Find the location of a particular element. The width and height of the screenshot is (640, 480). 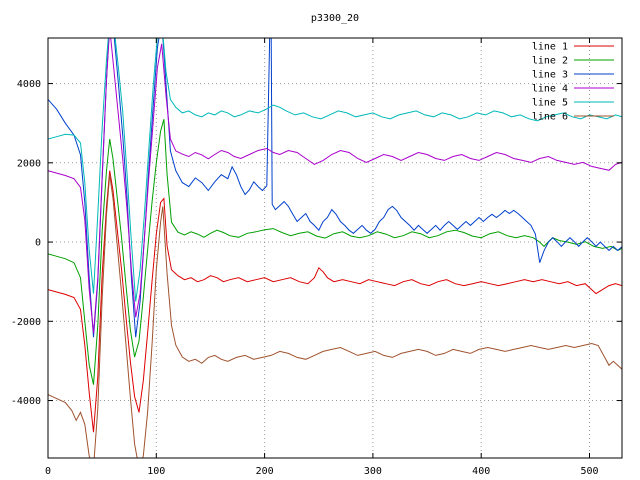

x-tick-label: 500 is located at coordinates (589, 471).